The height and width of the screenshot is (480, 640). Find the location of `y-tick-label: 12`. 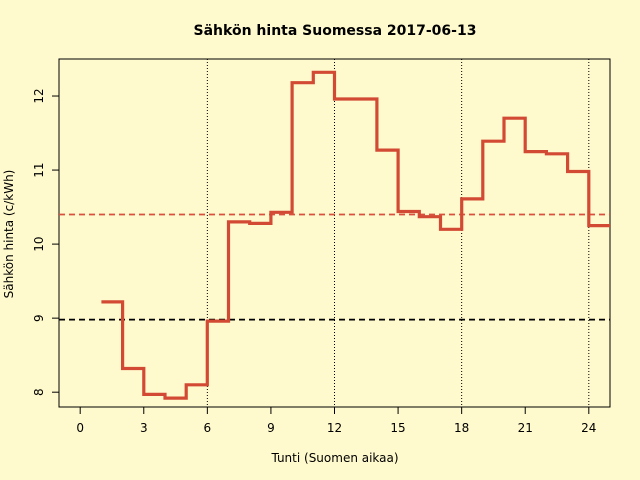

y-tick-label: 12 is located at coordinates (39, 95).